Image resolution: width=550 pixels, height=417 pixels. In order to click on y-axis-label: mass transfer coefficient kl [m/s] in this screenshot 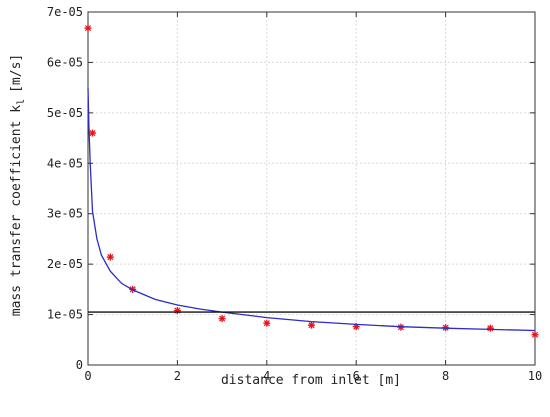, I will do `click(18, 185)`.